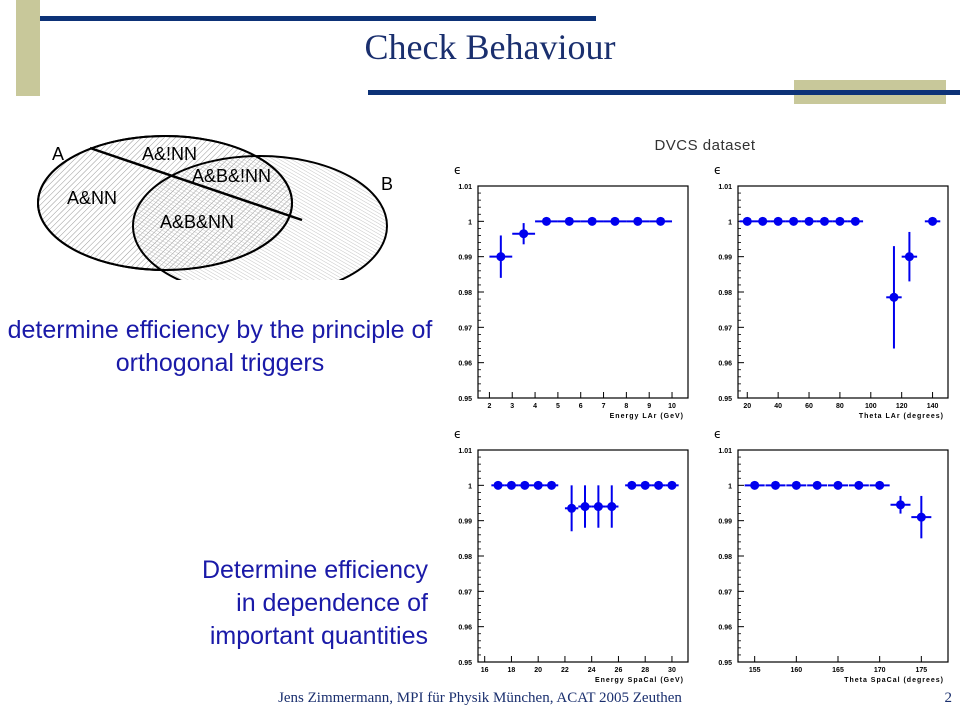  Describe the element at coordinates (58, 154) in the screenshot. I see `venn-label-a: A` at that location.